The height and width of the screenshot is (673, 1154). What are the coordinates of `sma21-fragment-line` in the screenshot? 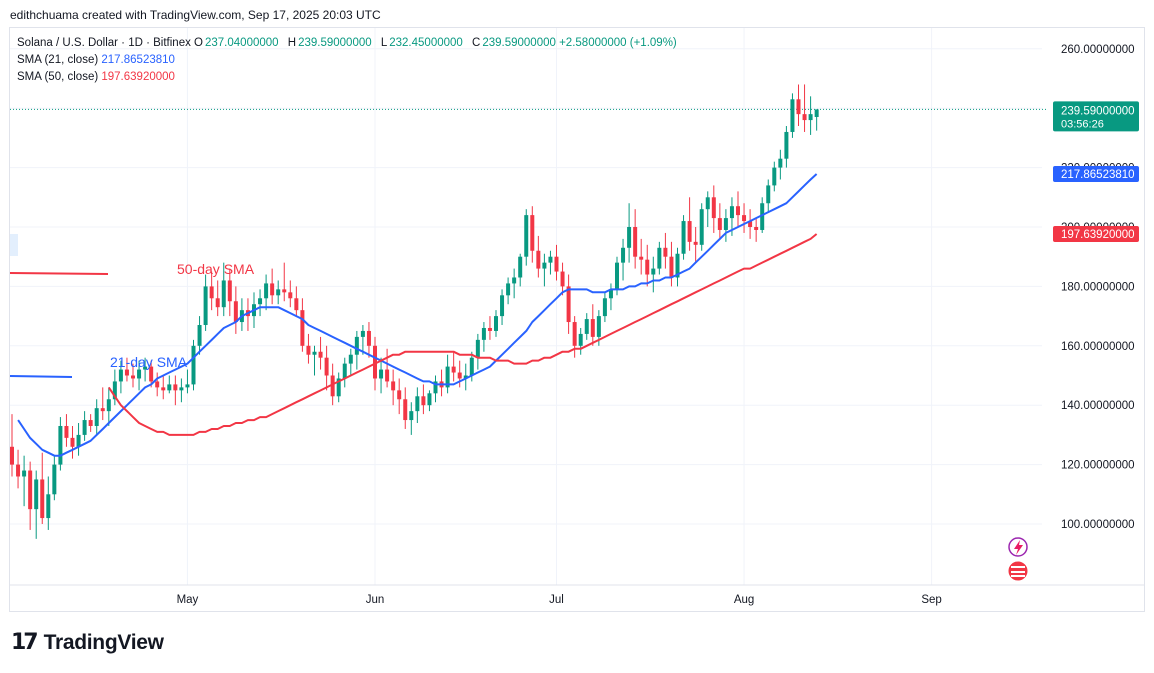 It's located at (41, 376).